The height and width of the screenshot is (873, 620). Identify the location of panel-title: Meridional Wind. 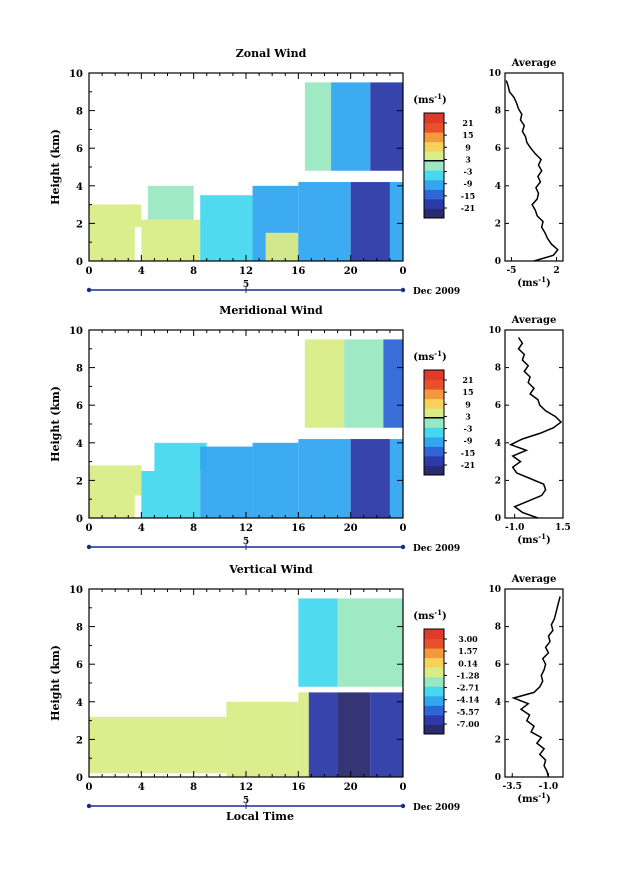
(271, 310).